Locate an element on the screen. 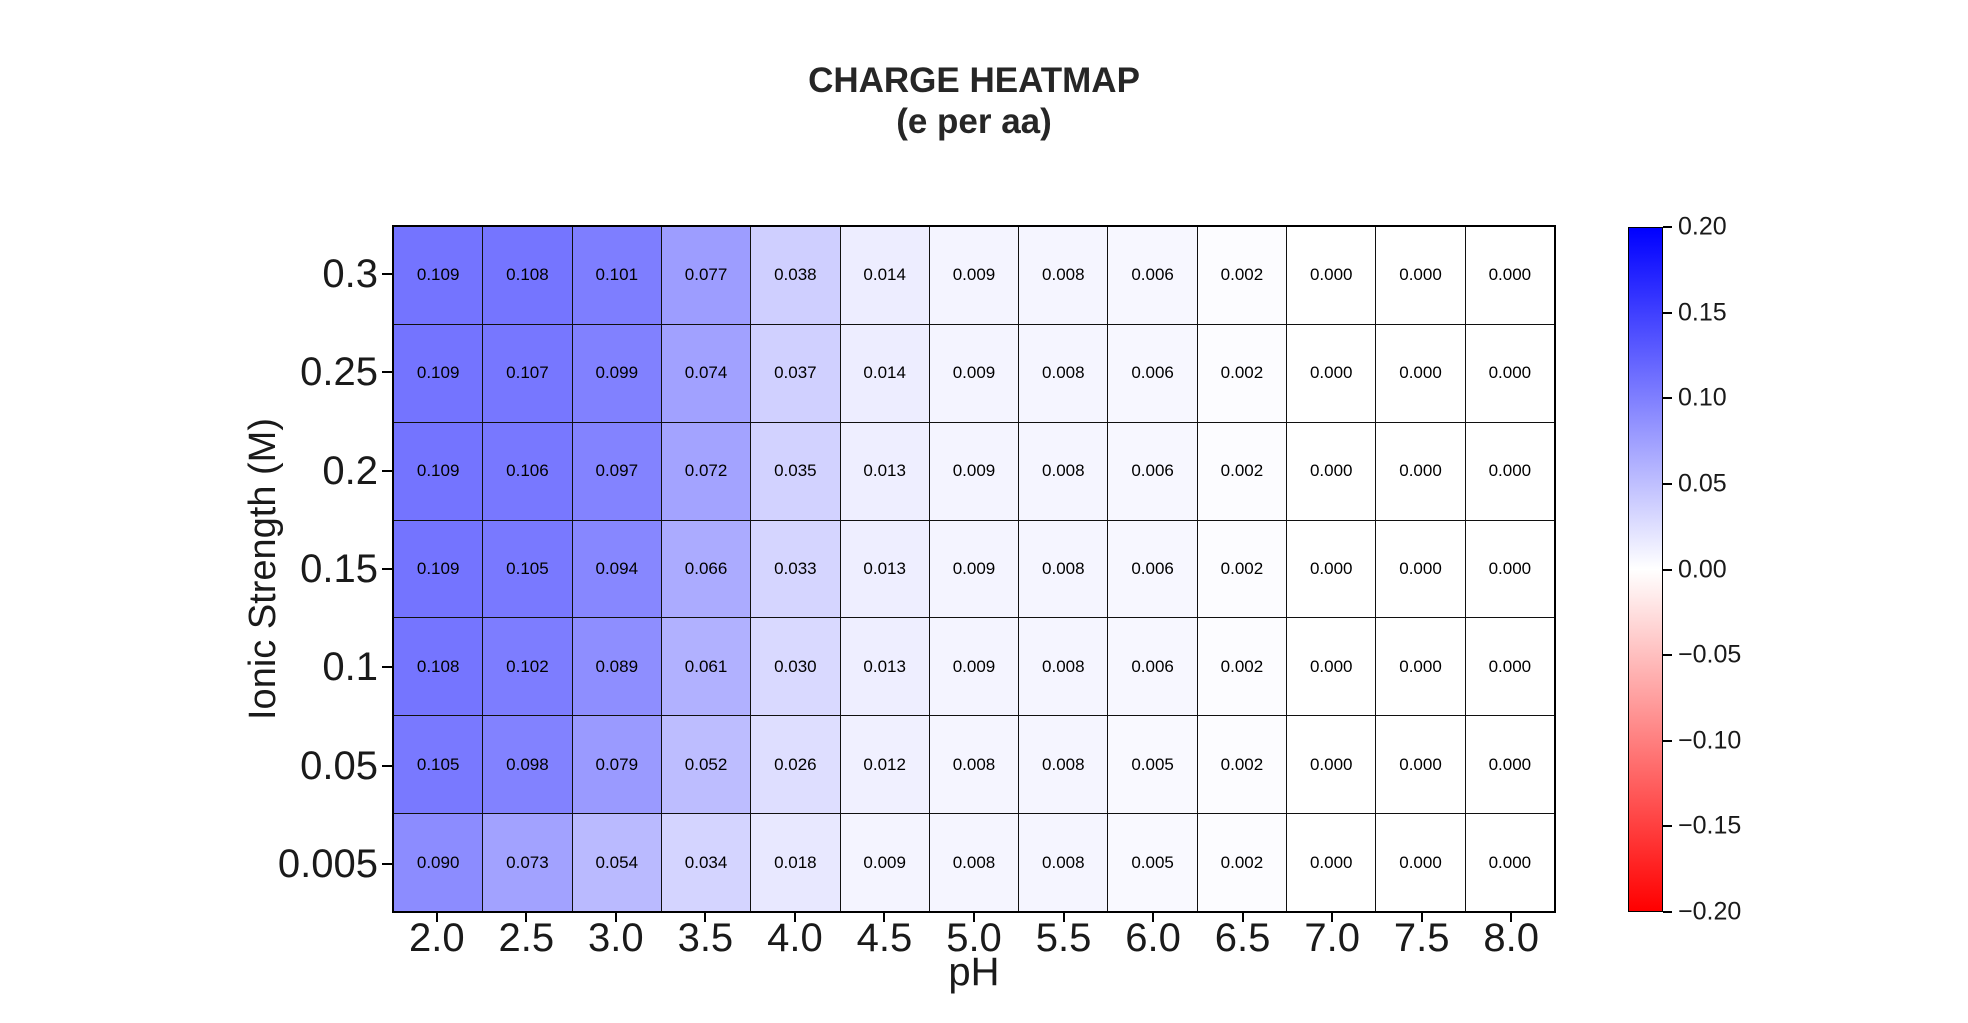 This screenshot has width=1968, height=1023. x-tick-label: 2.0 is located at coordinates (436, 938).